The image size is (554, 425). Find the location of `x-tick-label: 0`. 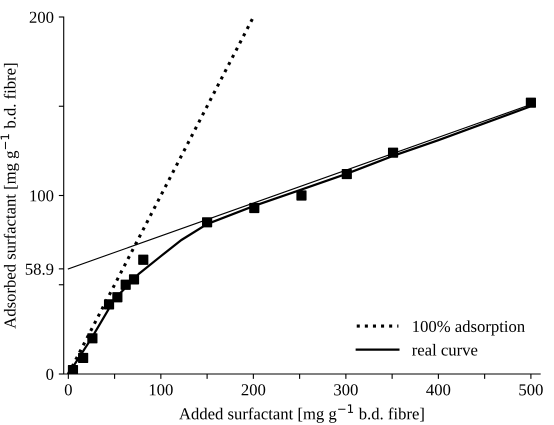

x-tick-label: 0 is located at coordinates (68, 390).